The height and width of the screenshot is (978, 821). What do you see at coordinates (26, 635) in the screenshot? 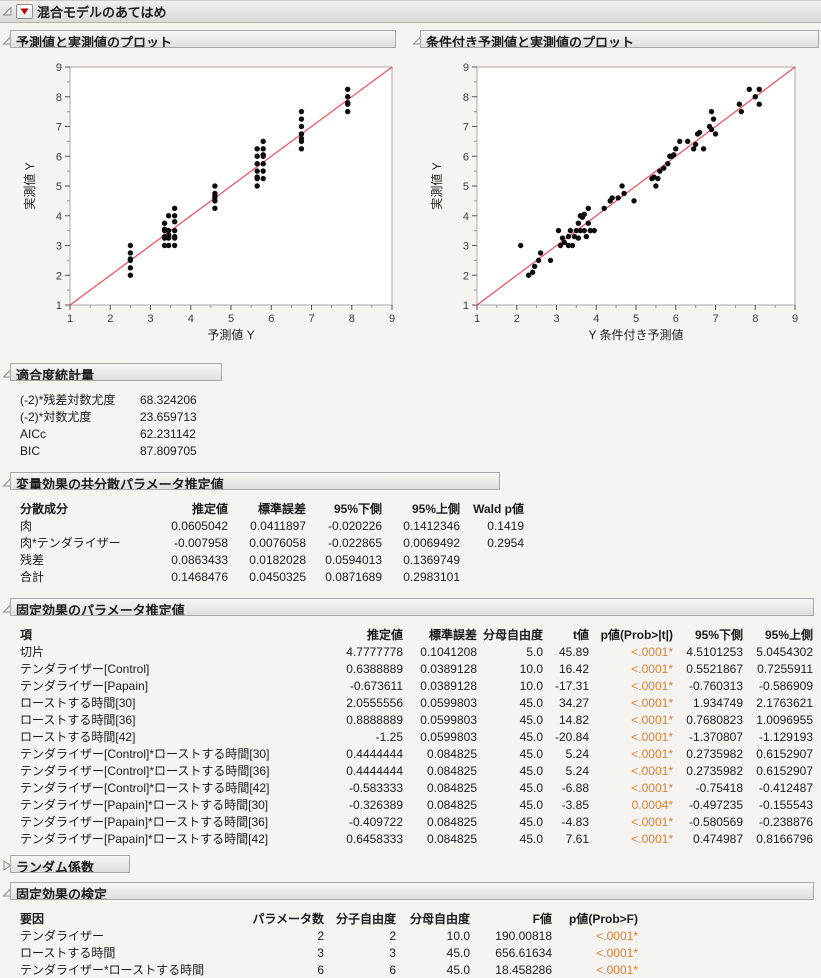
I see `col-header: 項` at bounding box center [26, 635].